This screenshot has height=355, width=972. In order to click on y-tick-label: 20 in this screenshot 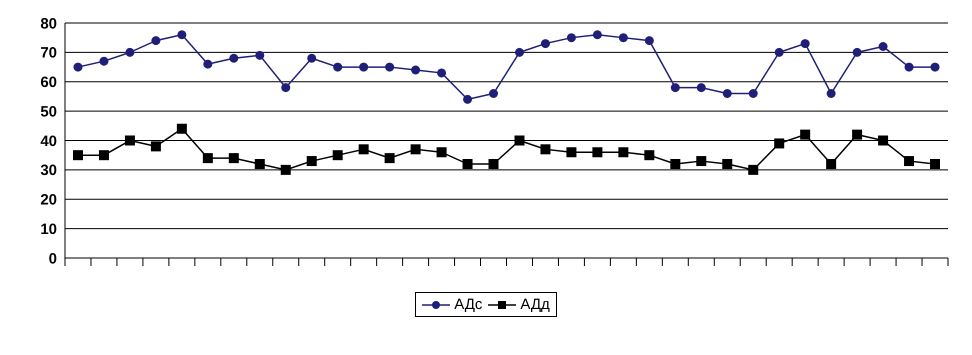, I will do `click(48, 200)`.